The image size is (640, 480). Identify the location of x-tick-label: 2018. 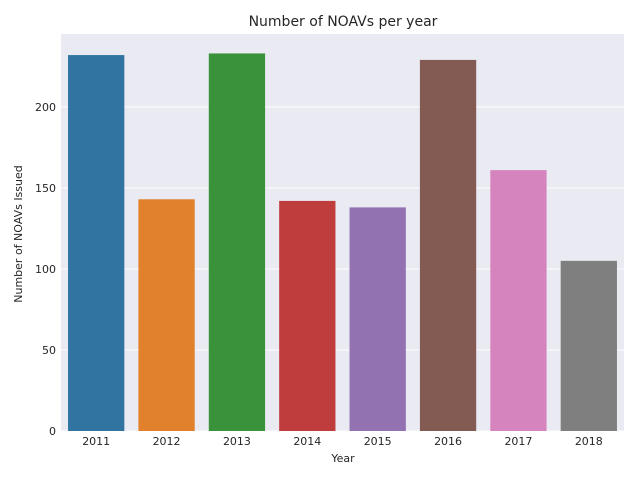
(589, 441).